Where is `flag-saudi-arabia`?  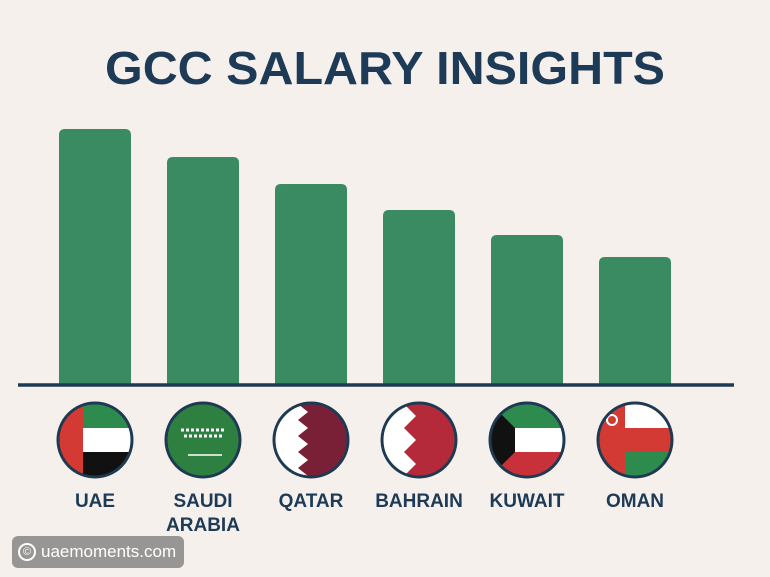
flag-saudi-arabia is located at coordinates (203, 440).